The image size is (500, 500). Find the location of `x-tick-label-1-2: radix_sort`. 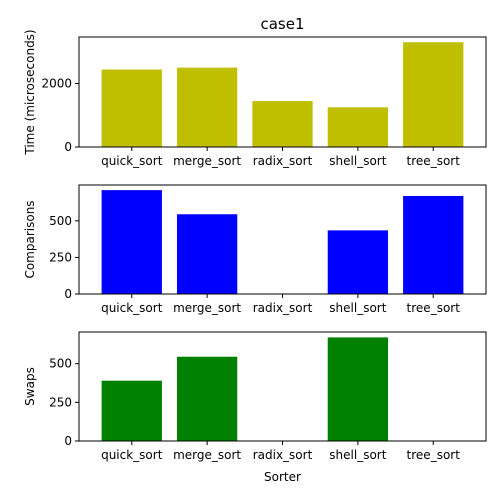

x-tick-label-1-2: radix_sort is located at coordinates (283, 308).